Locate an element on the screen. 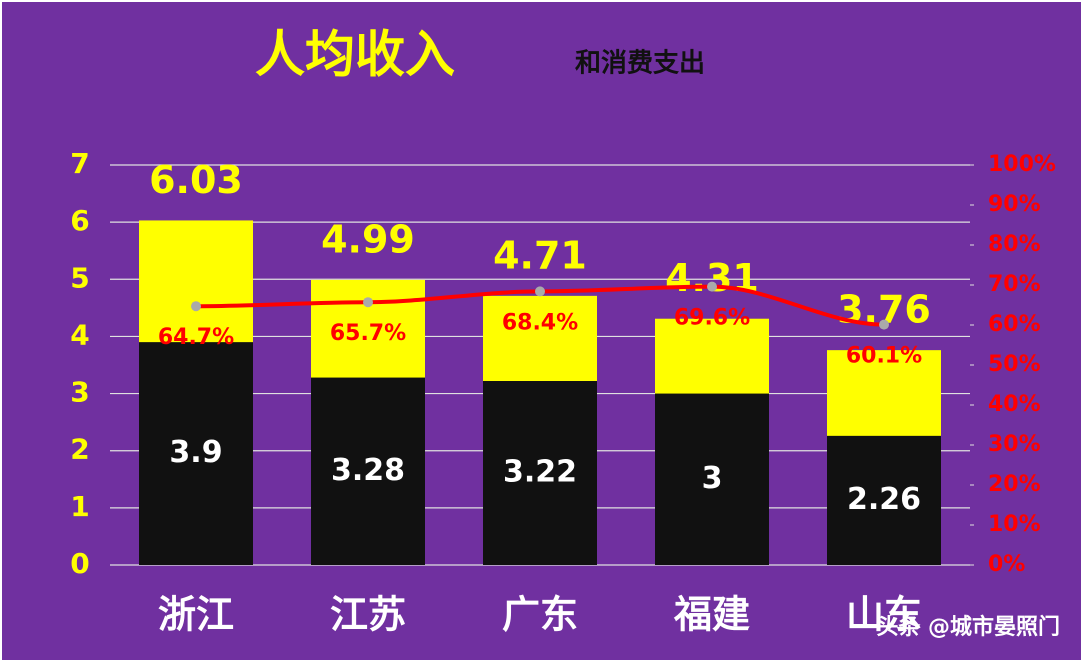 The height and width of the screenshot is (662, 1083). value-label: 2.26 is located at coordinates (884, 499).